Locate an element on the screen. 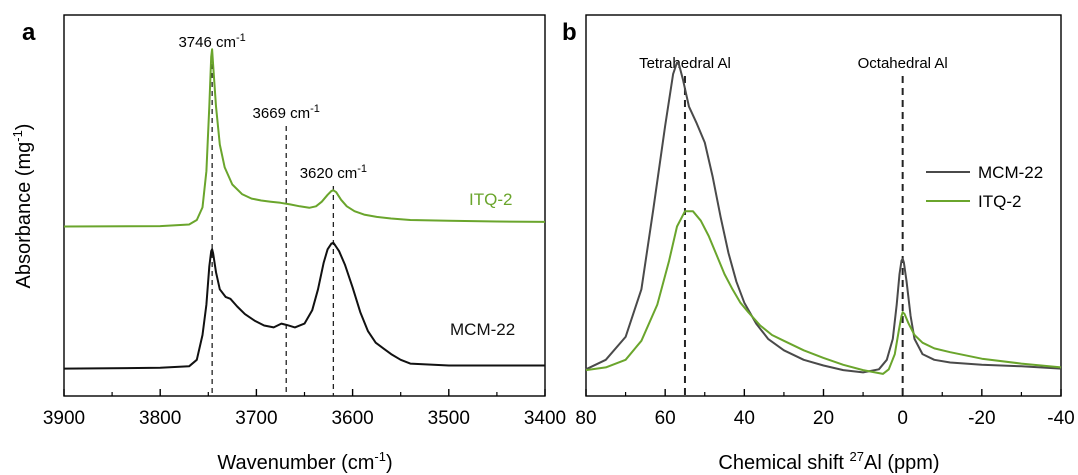  panel-a-x-tick-label: 3900 is located at coordinates (64, 418).